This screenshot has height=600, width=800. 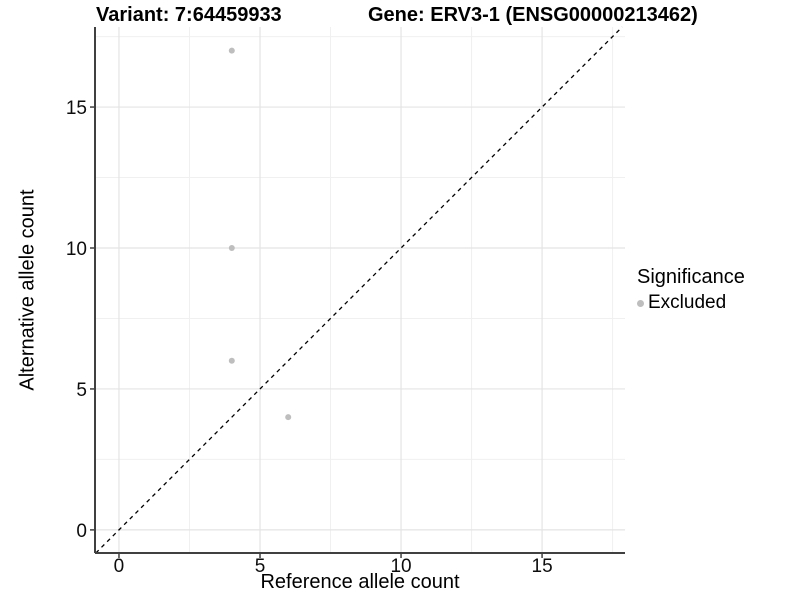 I want to click on legend: Significance Excluded, so click(x=691, y=290).